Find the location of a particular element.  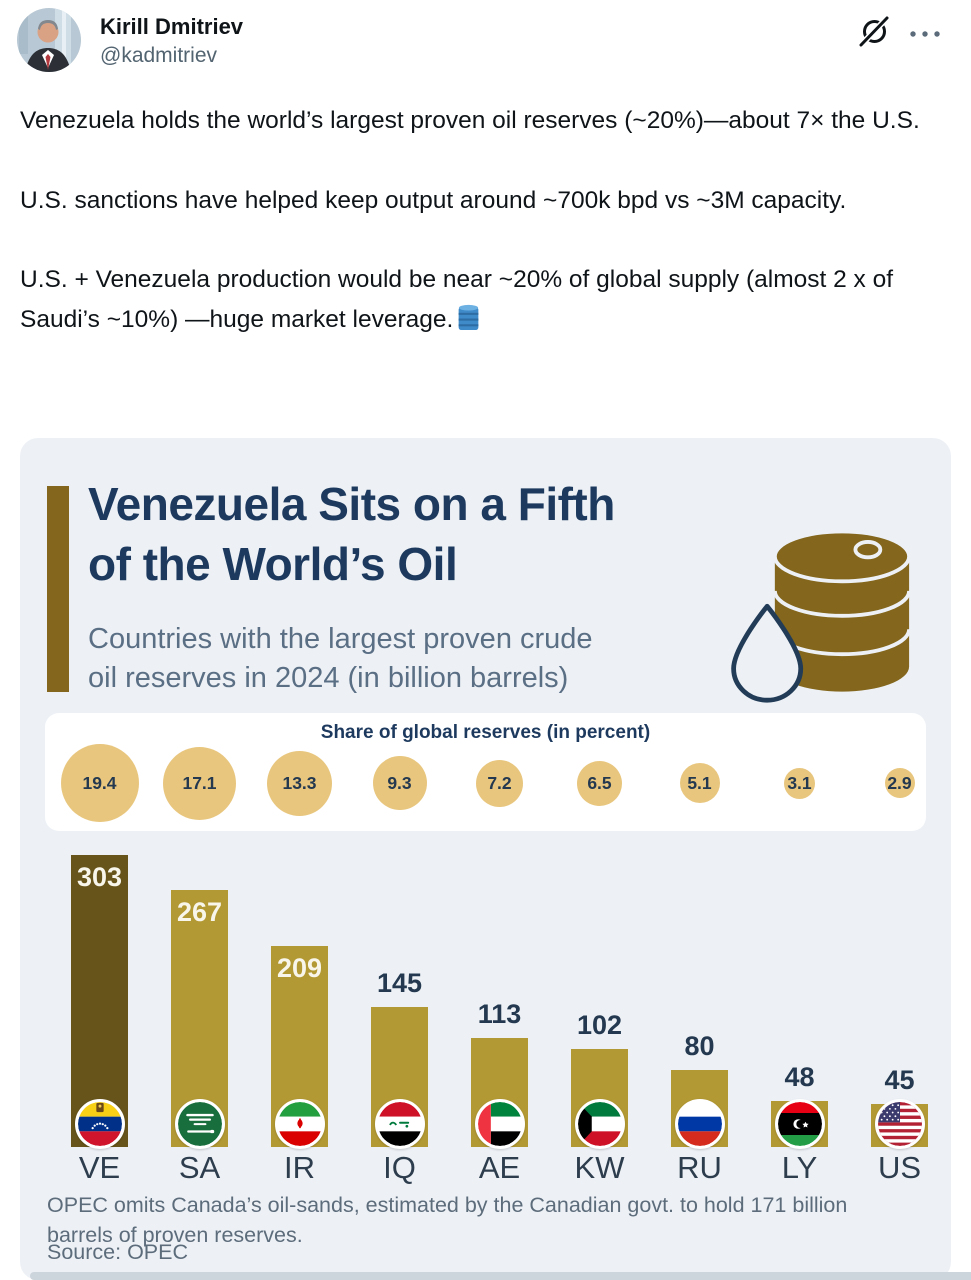

bar-column-sa: 267 SA is located at coordinates (199, 828).